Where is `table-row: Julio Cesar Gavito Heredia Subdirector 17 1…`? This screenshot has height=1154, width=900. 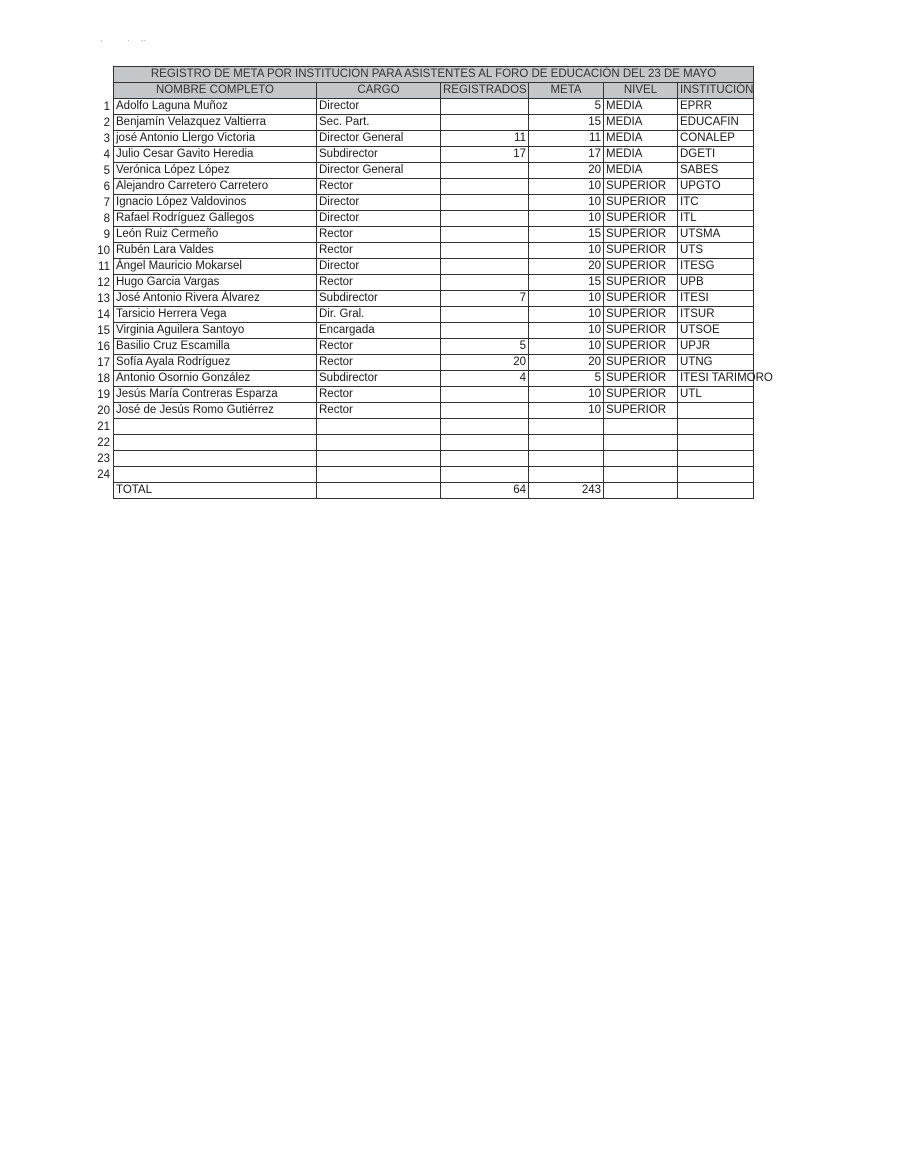 table-row: Julio Cesar Gavito Heredia Subdirector 17 1… is located at coordinates (434, 154).